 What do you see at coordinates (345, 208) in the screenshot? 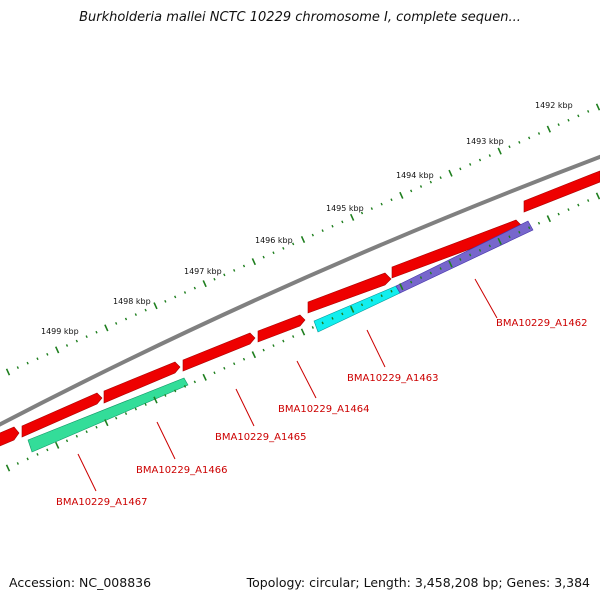
I see `kbp-label: 1495 kbp` at bounding box center [345, 208].